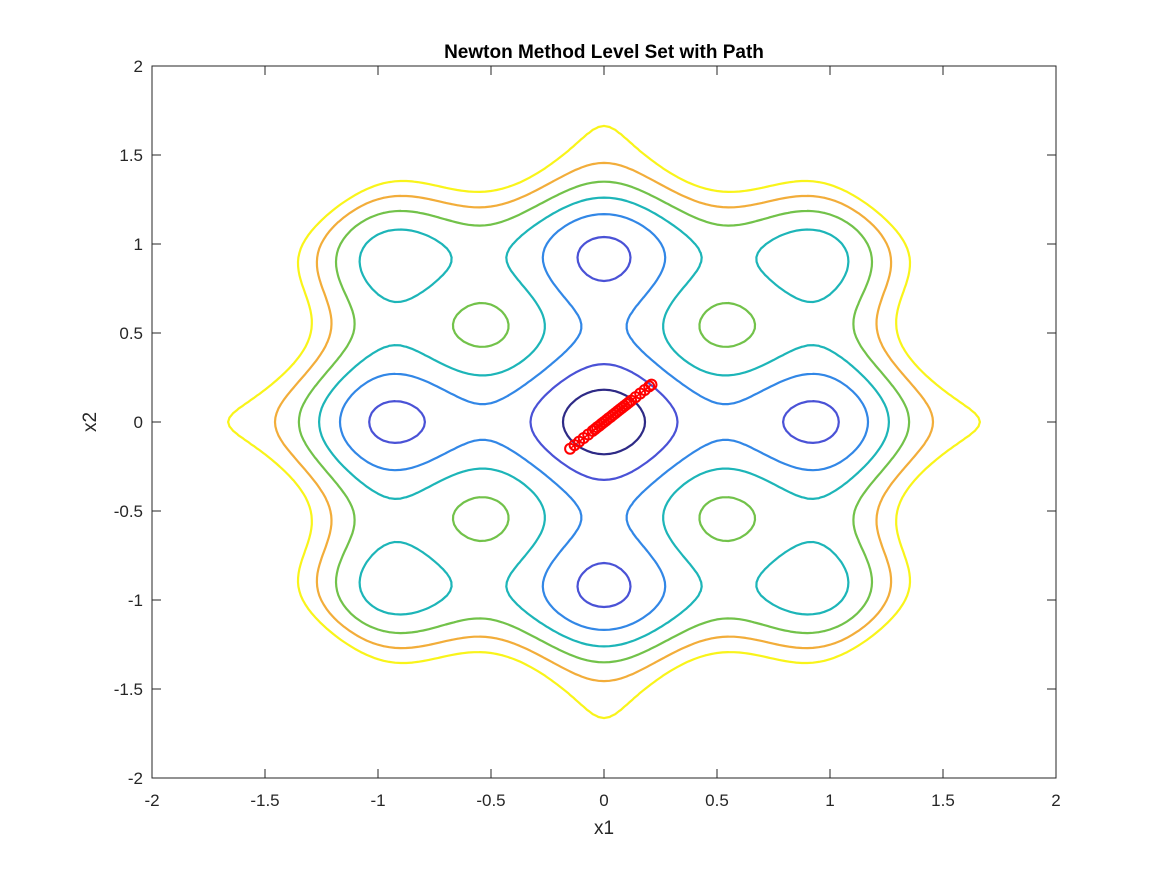 This screenshot has width=1167, height=875. Describe the element at coordinates (717, 800) in the screenshot. I see `x-tick-label: 0.5` at that location.